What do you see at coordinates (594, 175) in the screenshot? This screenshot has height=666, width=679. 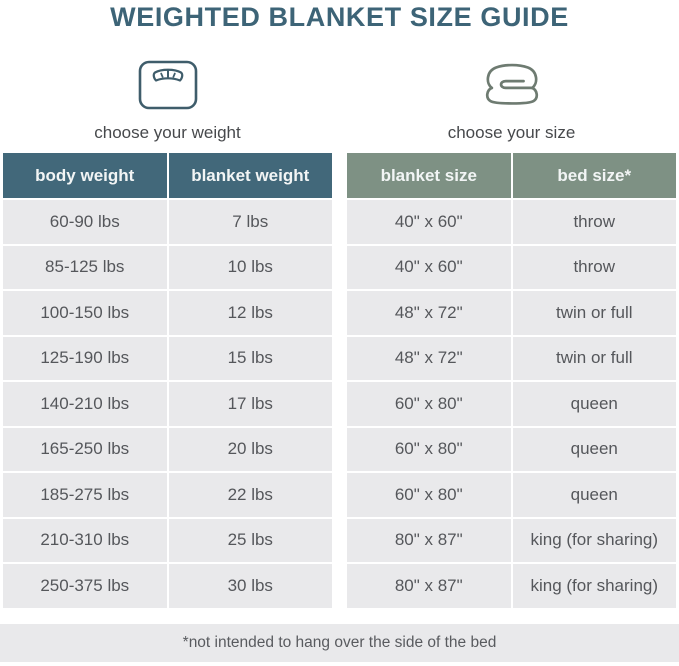 I see `size-table-header-bed-size: bed size*` at bounding box center [594, 175].